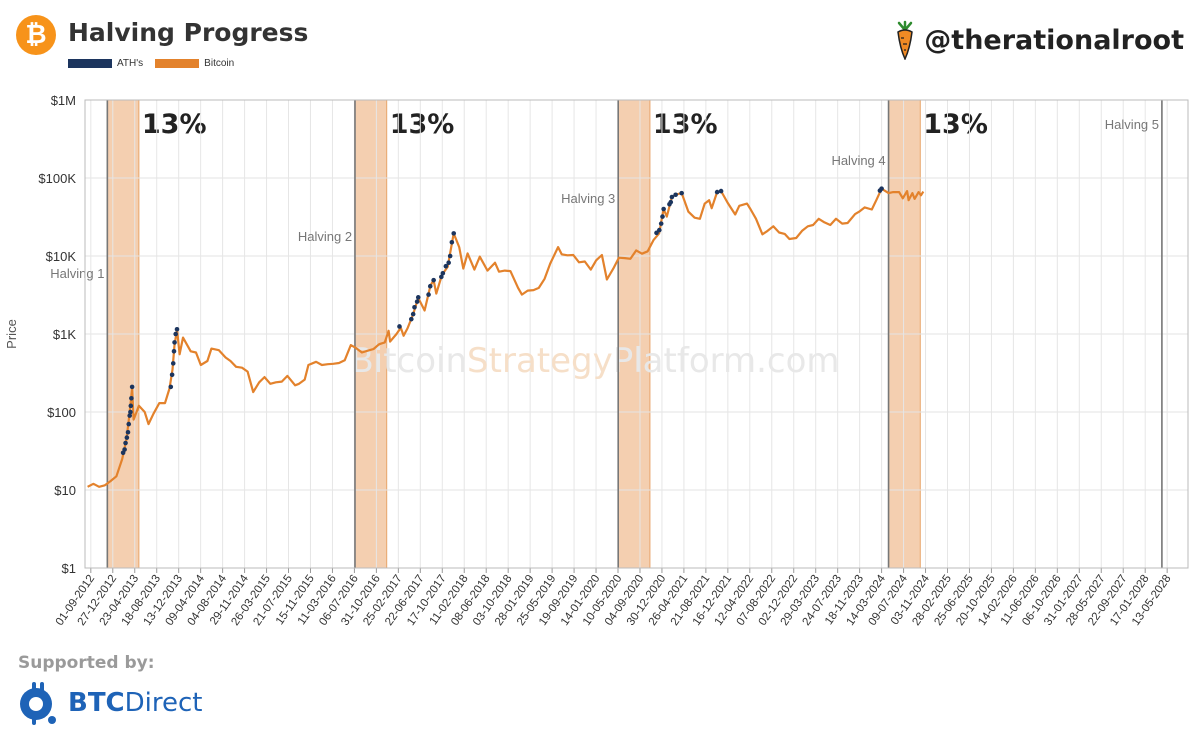 The width and height of the screenshot is (1200, 749). I want to click on y-tick-label: $10K, so click(61, 256).